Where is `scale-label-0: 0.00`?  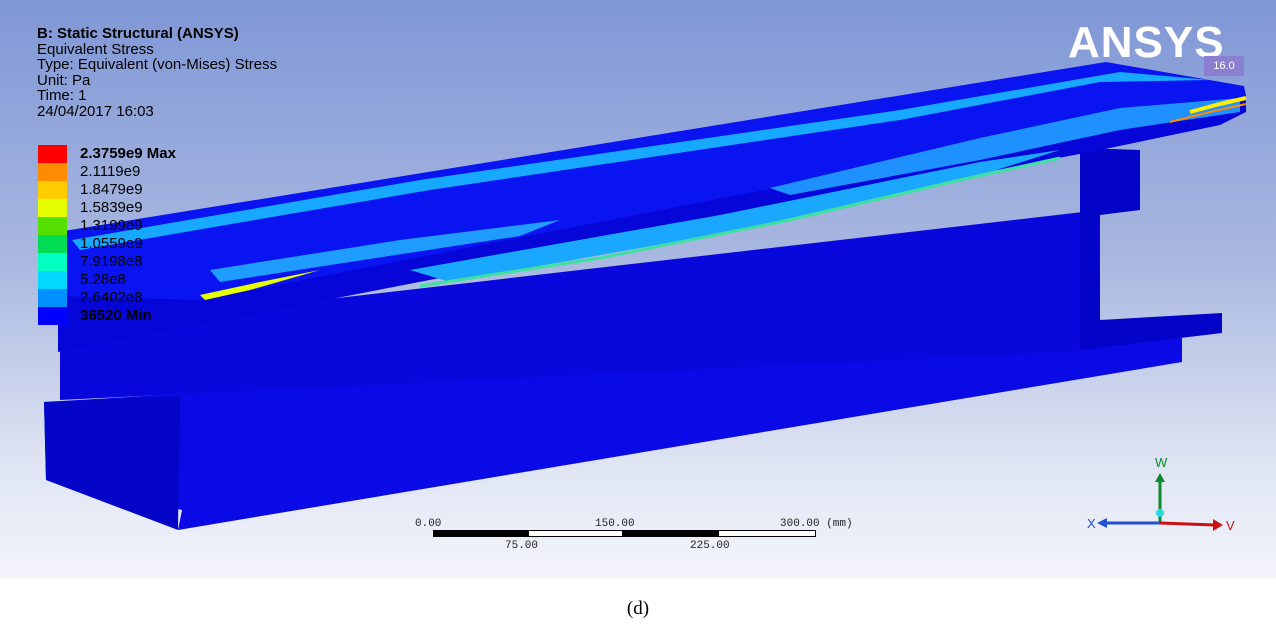
scale-label-0: 0.00 is located at coordinates (428, 524).